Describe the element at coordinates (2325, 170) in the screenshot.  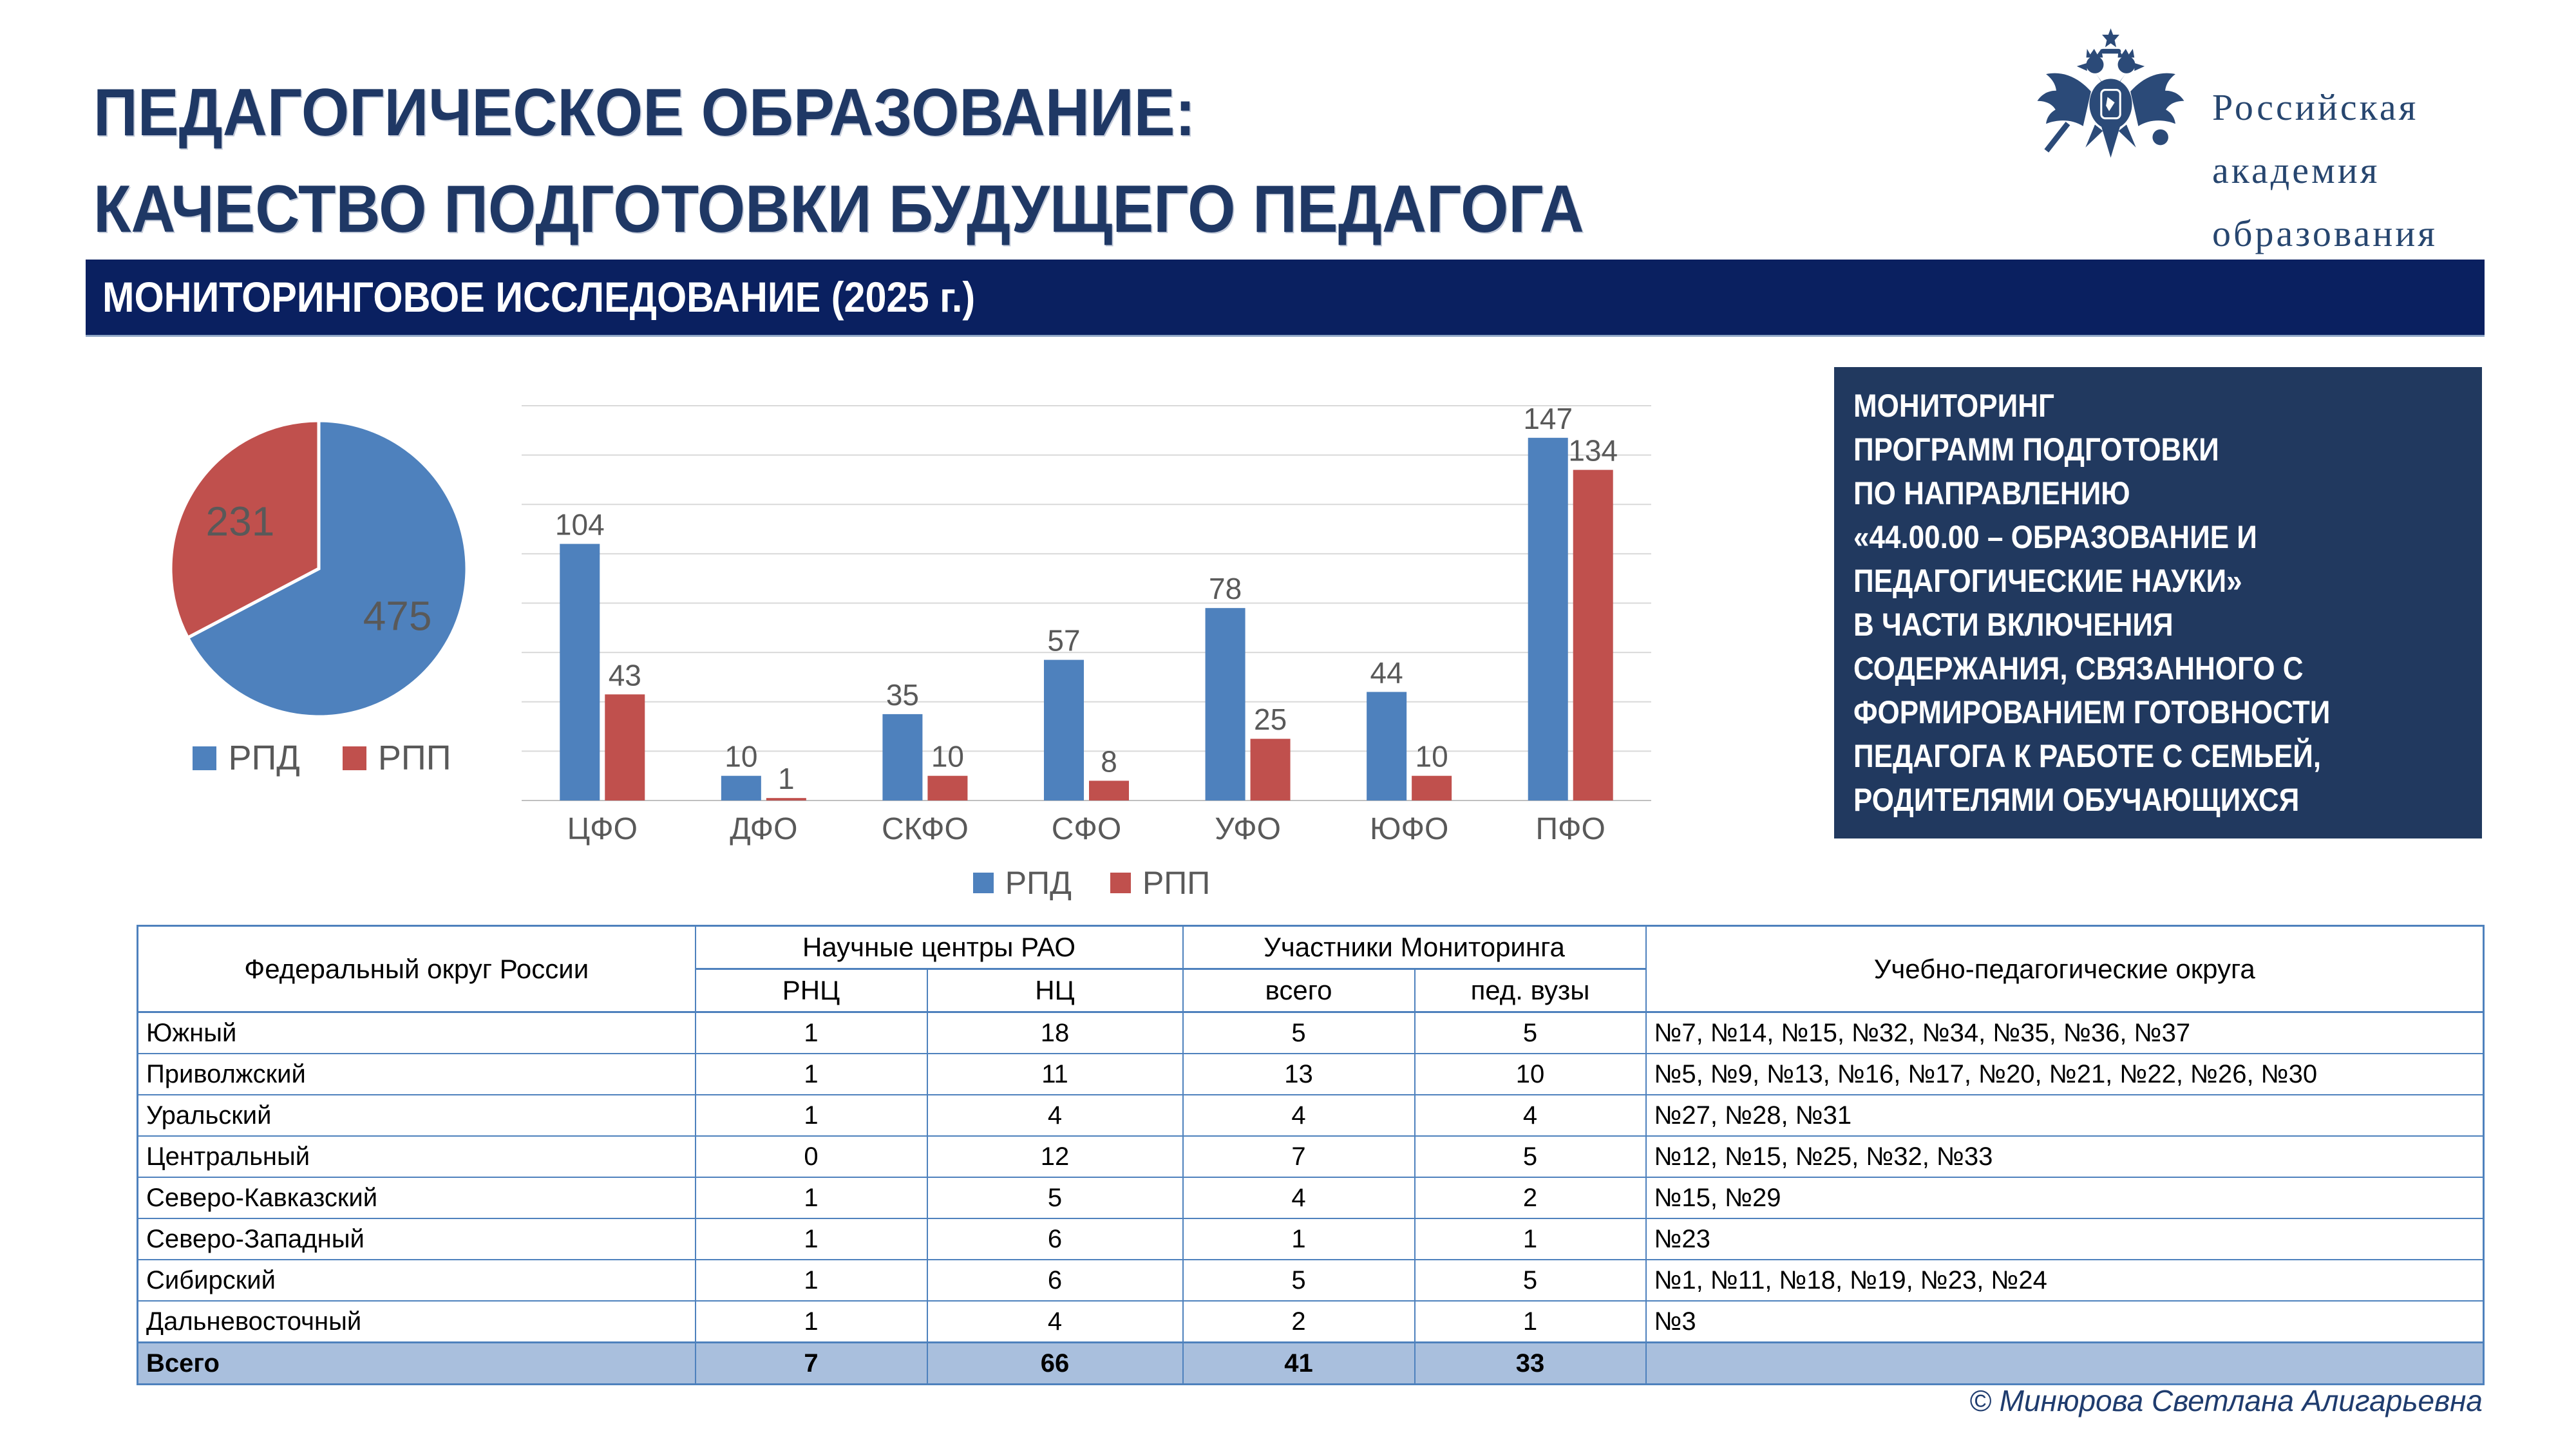
I see `rao-logo-text: Российская академия образования` at that location.